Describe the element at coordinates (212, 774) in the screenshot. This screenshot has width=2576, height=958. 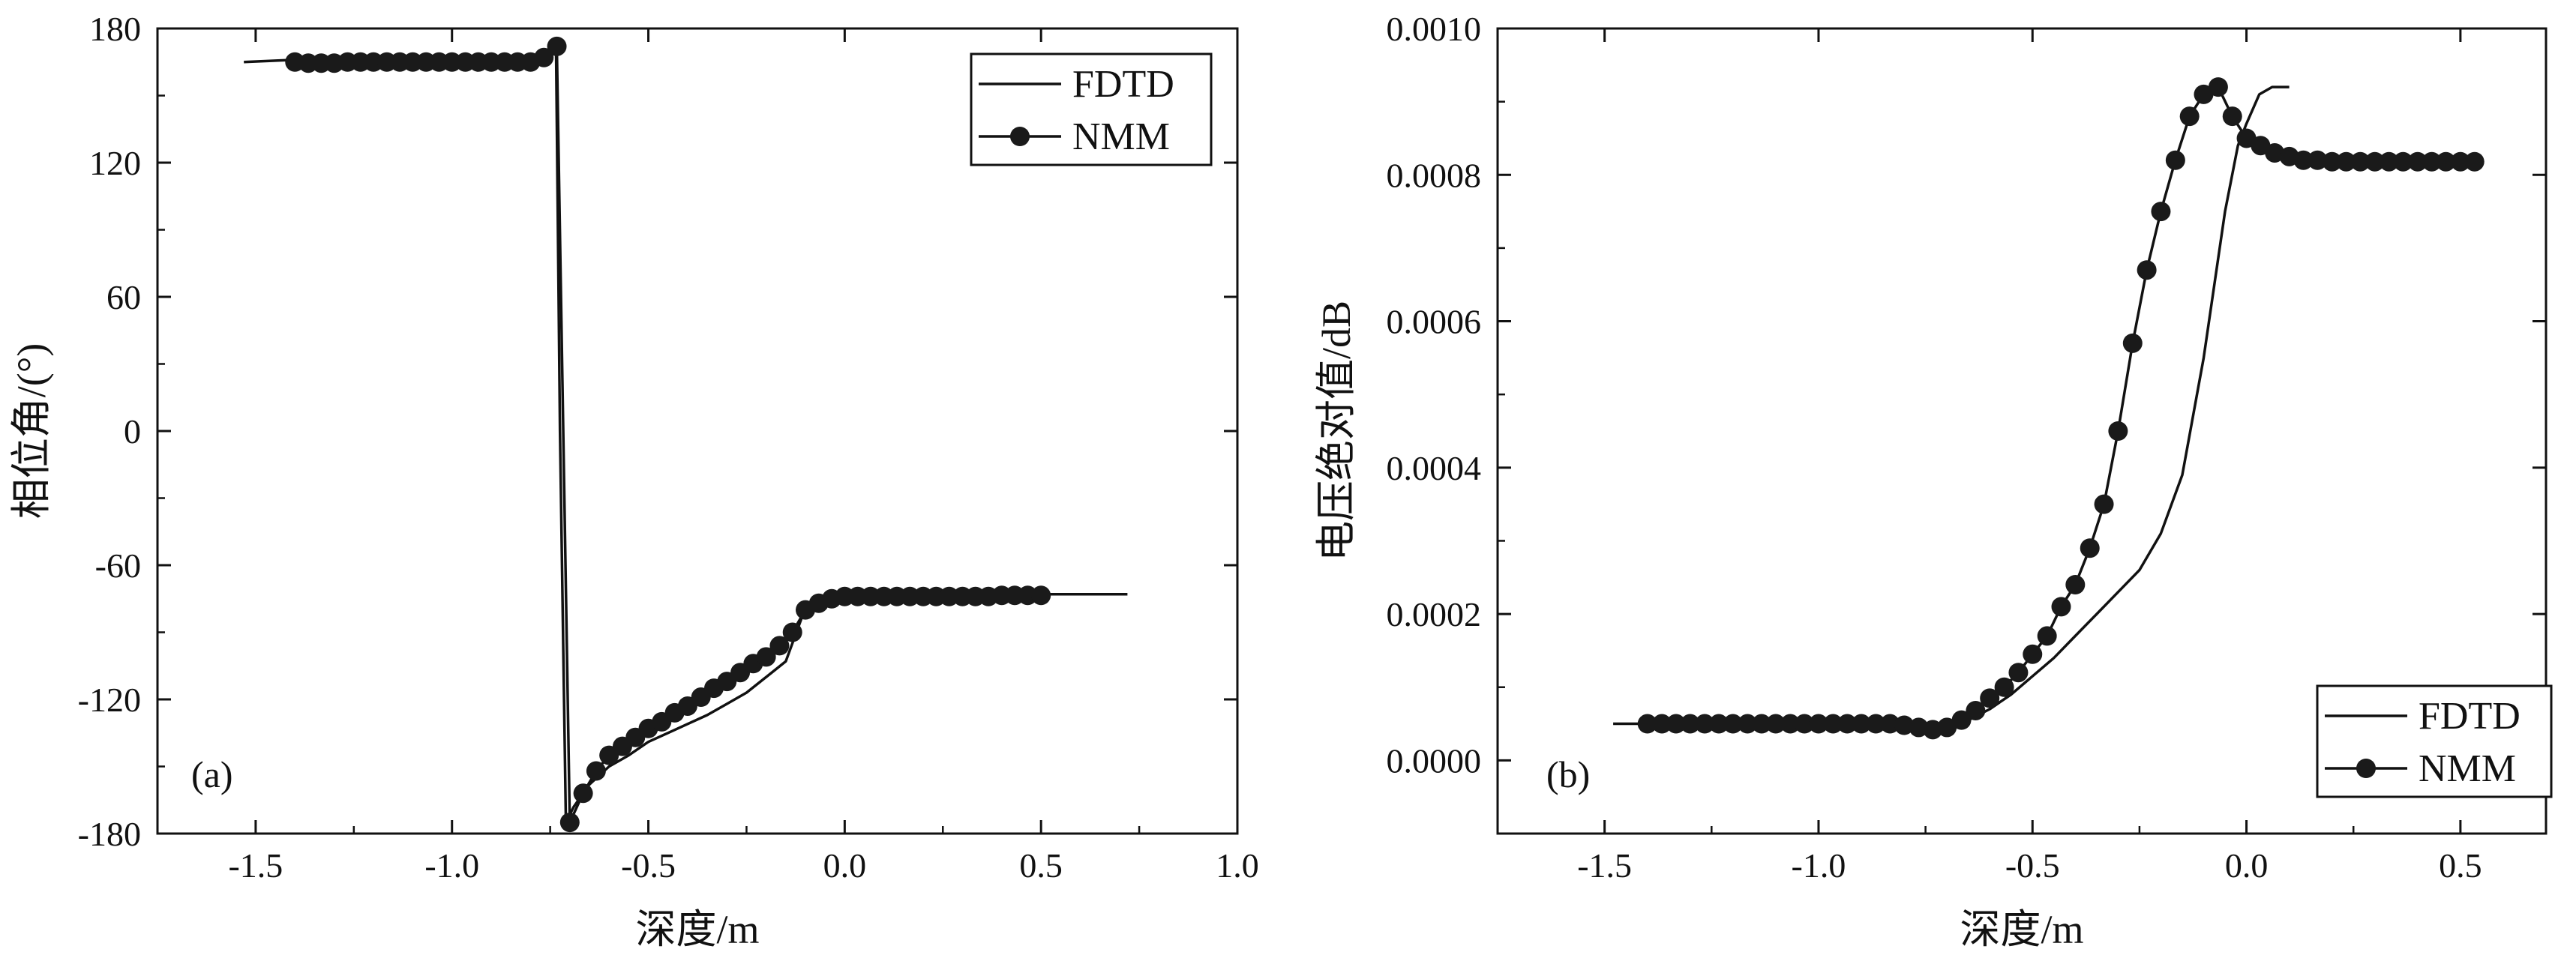
I see `panel-label: (a)` at that location.